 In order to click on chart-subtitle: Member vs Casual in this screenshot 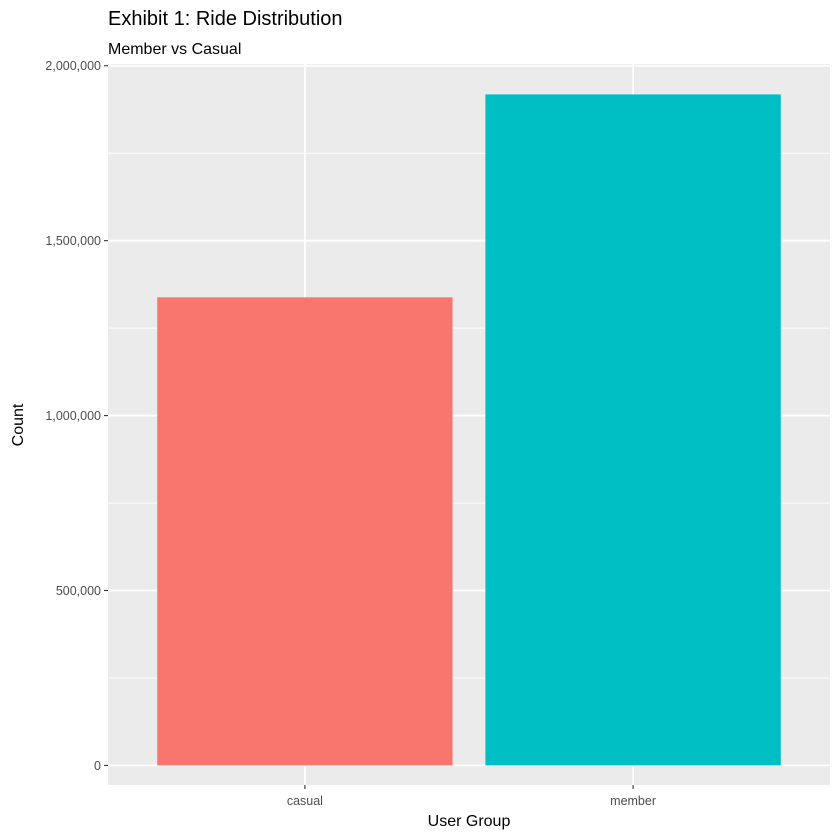, I will do `click(174, 49)`.